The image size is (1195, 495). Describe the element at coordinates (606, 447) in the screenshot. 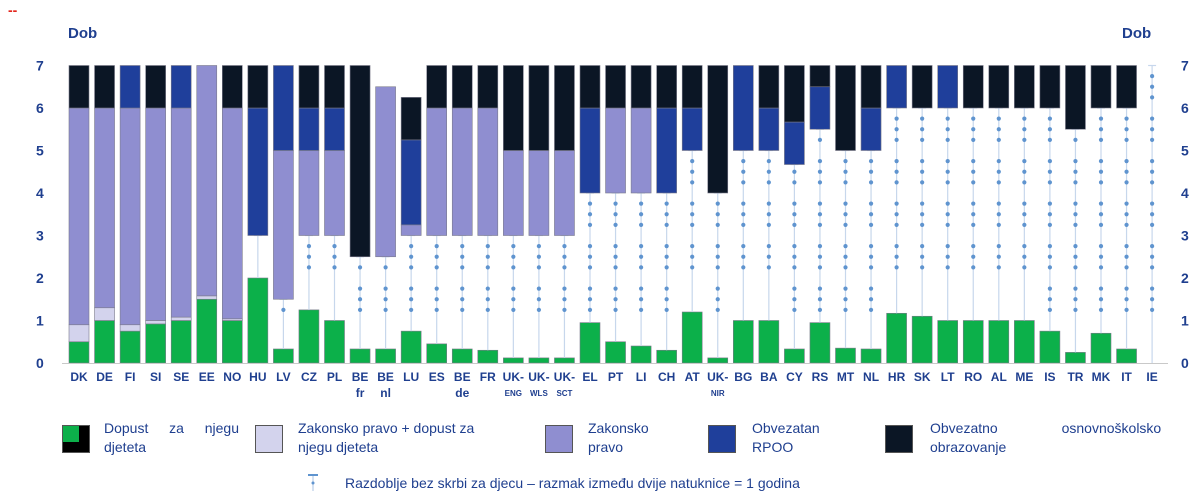

I see `legend-label-legal_entitlement: pravo` at that location.